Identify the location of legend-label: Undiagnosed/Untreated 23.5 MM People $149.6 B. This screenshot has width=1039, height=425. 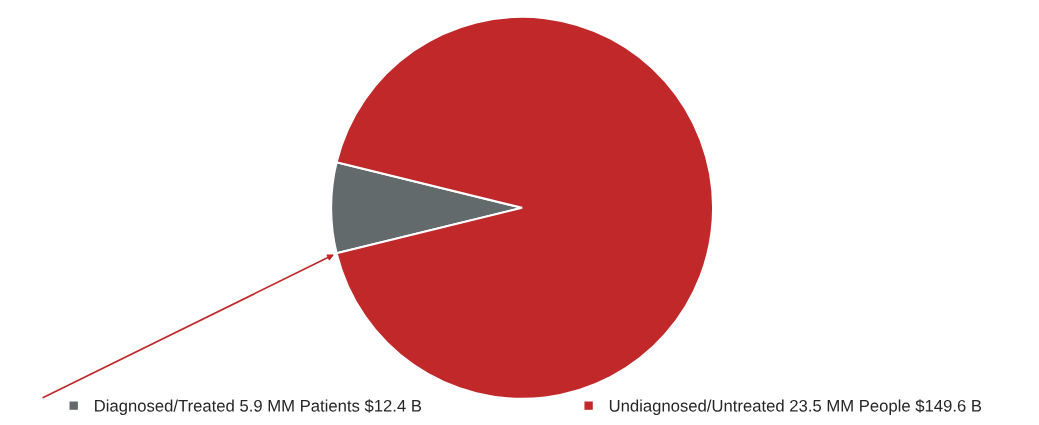
(795, 407).